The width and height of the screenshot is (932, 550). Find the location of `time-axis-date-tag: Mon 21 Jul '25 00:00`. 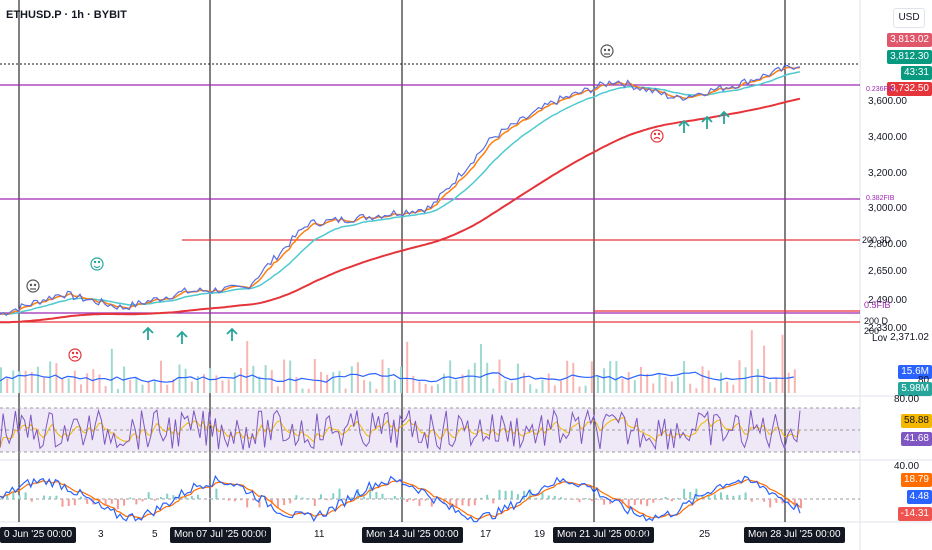

time-axis-date-tag: Mon 21 Jul '25 00:00 is located at coordinates (603, 535).